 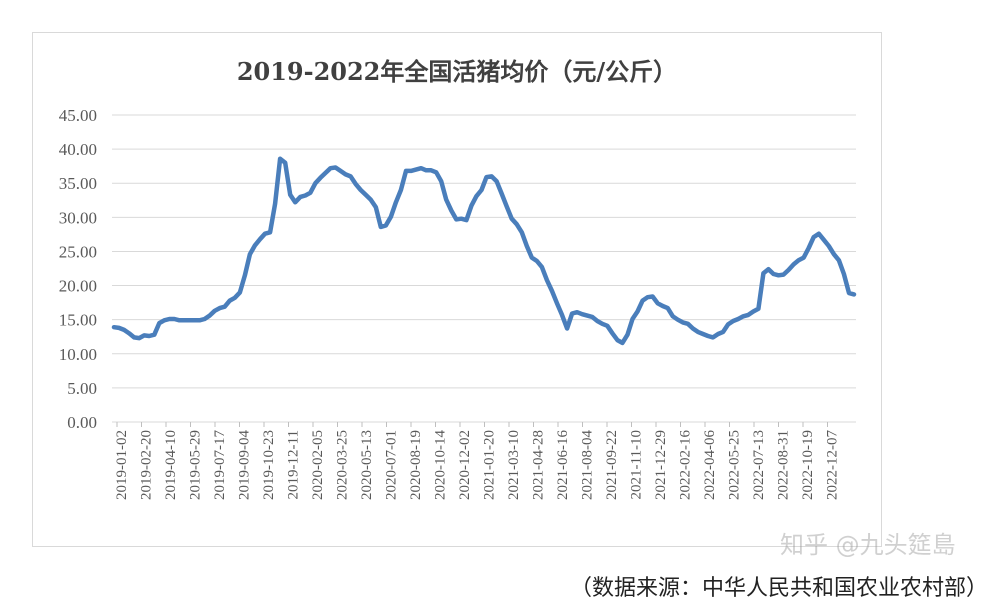 What do you see at coordinates (294, 464) in the screenshot?
I see `x-tick-label: 2019-12-11` at bounding box center [294, 464].